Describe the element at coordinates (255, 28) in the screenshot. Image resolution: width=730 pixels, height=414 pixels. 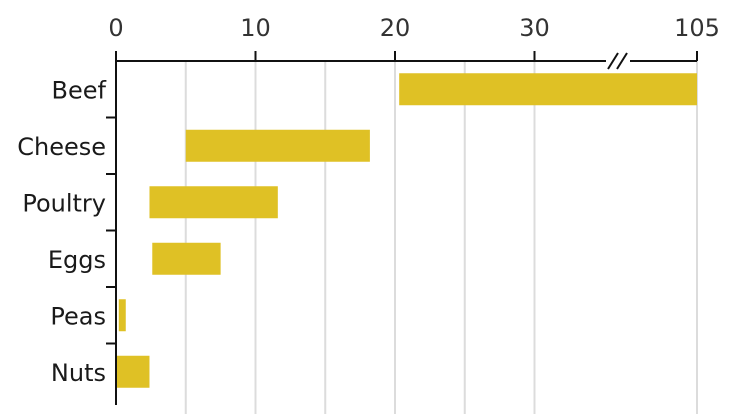
I see `x-tick-label-10: 10` at that location.